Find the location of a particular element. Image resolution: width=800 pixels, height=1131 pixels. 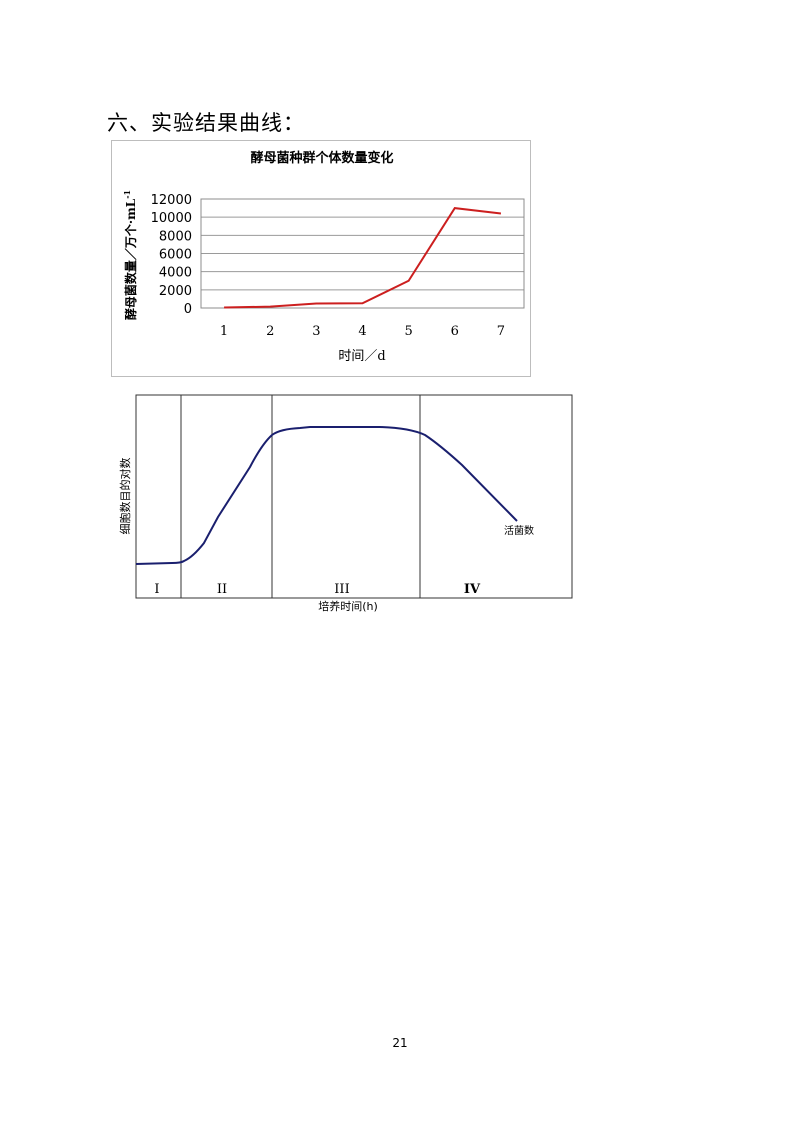

yeast-y-tick-labels: 0 2000 4000 6000 8000 10000 12000 is located at coordinates (171, 255).